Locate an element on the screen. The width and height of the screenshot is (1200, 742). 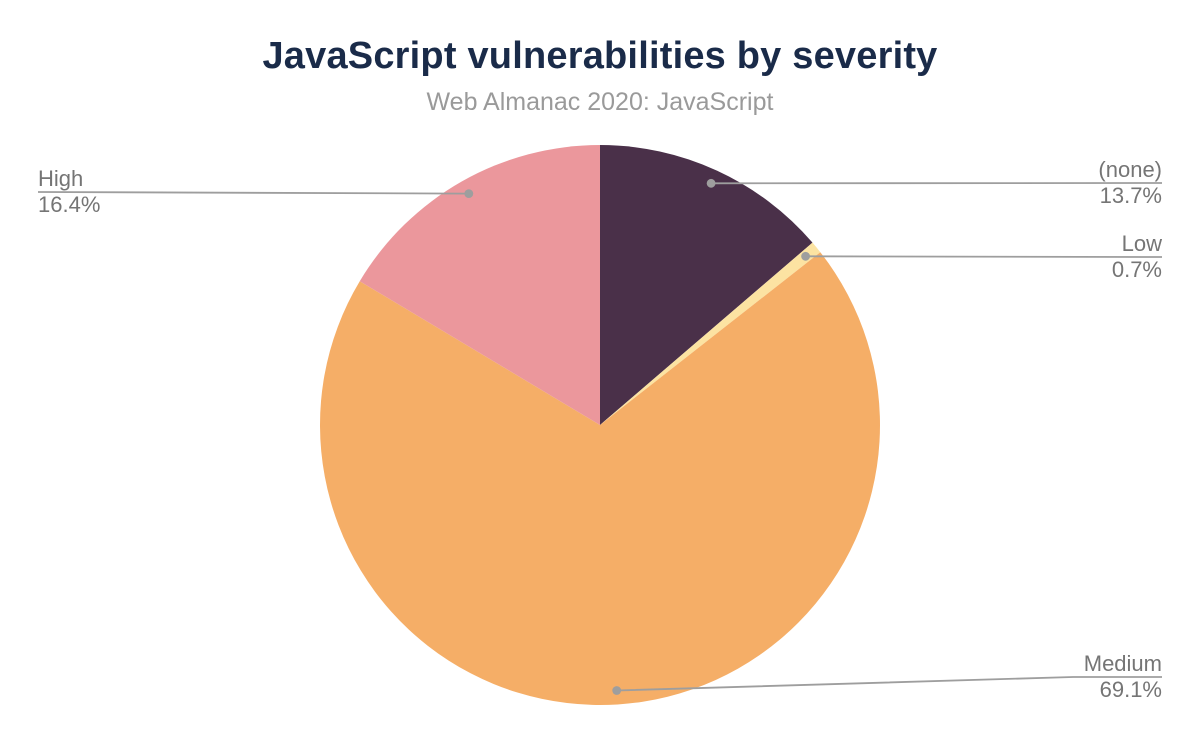
callout-high: High 16.4% is located at coordinates (69, 192).